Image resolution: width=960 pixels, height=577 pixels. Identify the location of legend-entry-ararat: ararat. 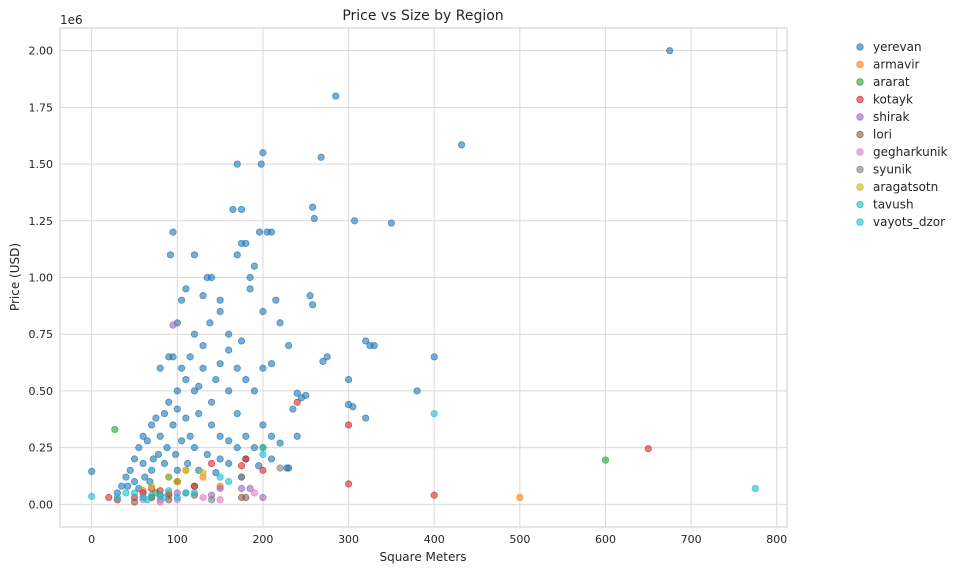
(883, 82).